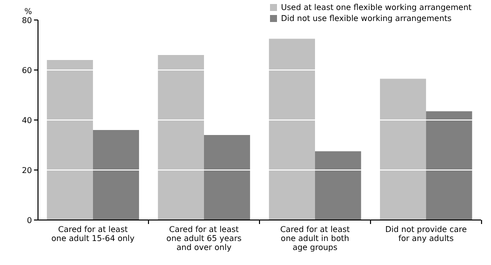  I want to click on y-tick-label: 80, so click(27, 20).